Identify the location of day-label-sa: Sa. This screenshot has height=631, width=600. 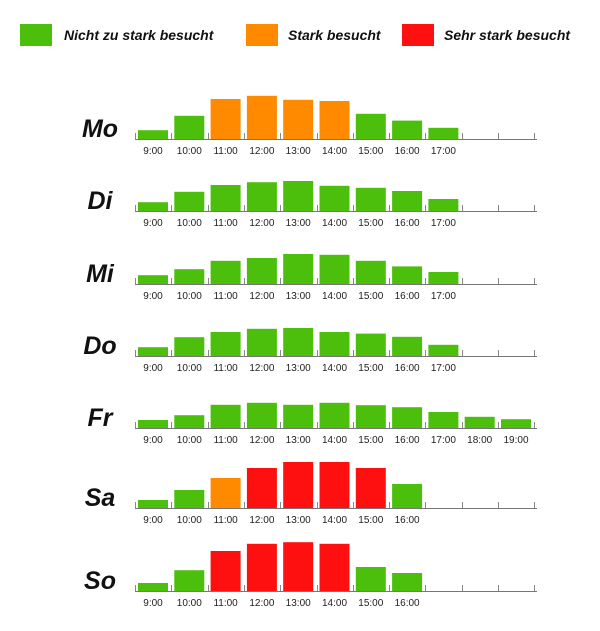
(100, 498).